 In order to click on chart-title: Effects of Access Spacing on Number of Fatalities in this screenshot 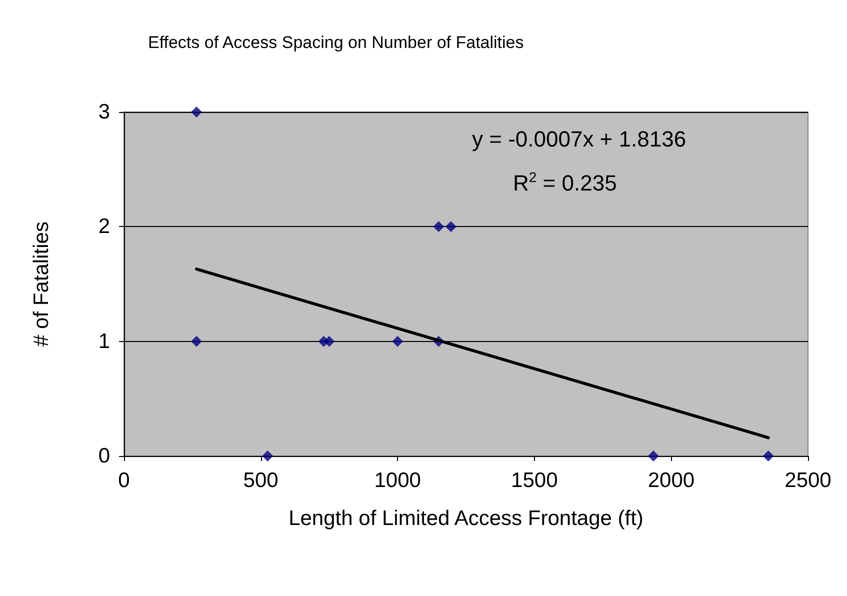, I will do `click(336, 42)`.